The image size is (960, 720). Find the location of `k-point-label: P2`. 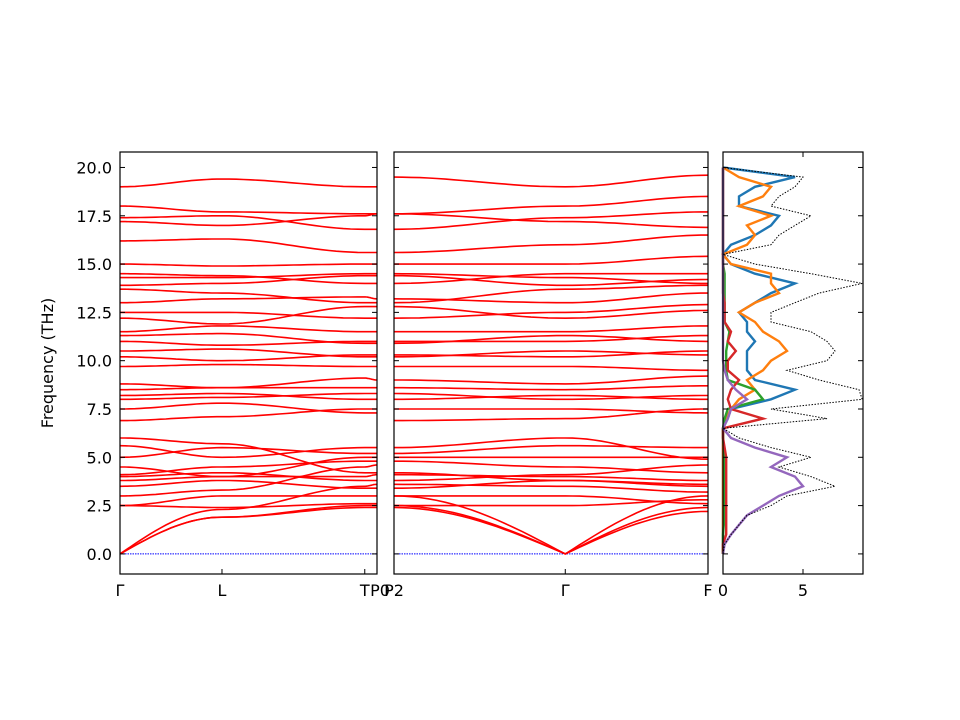

k-point-label: P2 is located at coordinates (394, 590).